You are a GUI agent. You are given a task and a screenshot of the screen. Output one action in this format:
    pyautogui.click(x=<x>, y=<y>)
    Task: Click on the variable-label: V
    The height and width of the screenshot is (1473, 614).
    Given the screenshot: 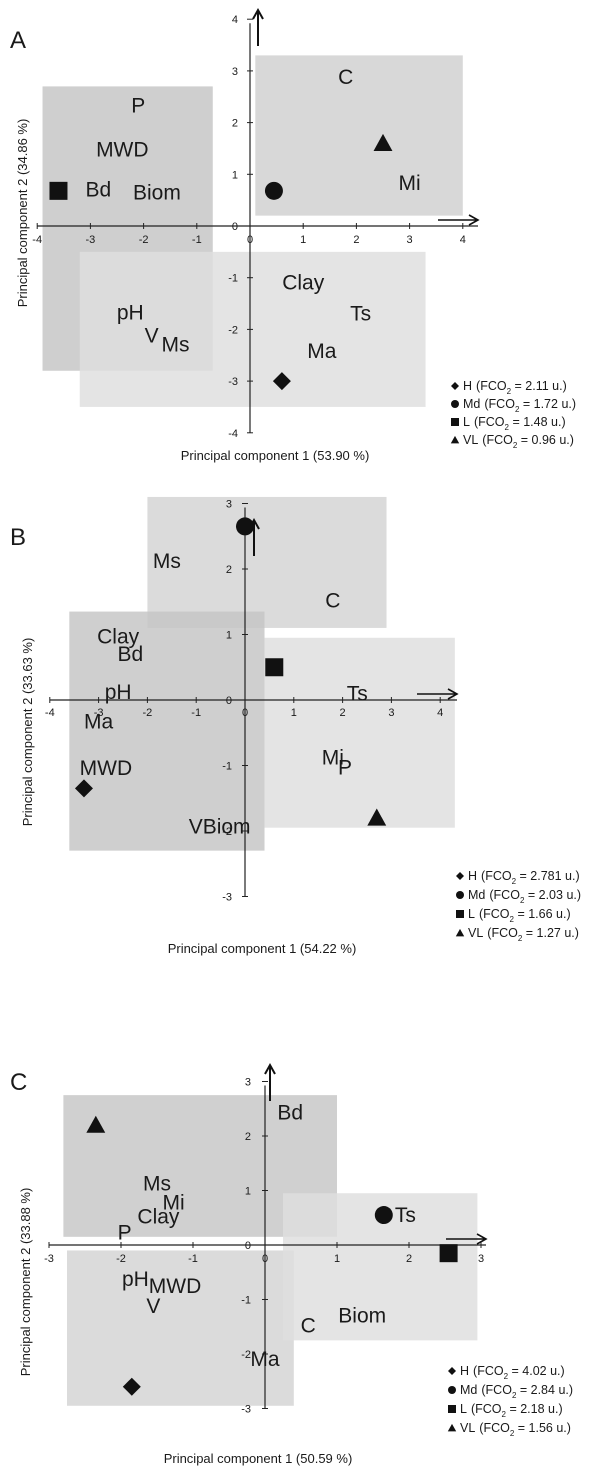 What is the action you would take?
    pyautogui.click(x=153, y=1306)
    